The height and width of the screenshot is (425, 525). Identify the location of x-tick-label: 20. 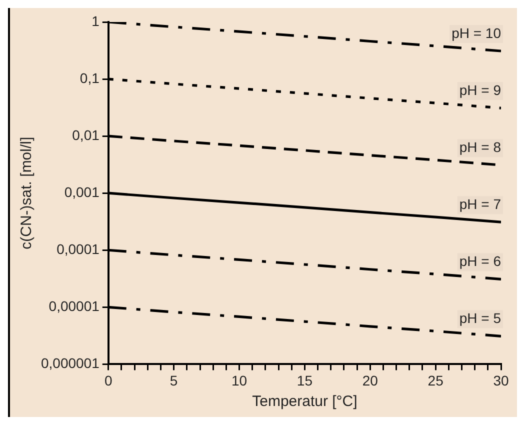
(370, 380).